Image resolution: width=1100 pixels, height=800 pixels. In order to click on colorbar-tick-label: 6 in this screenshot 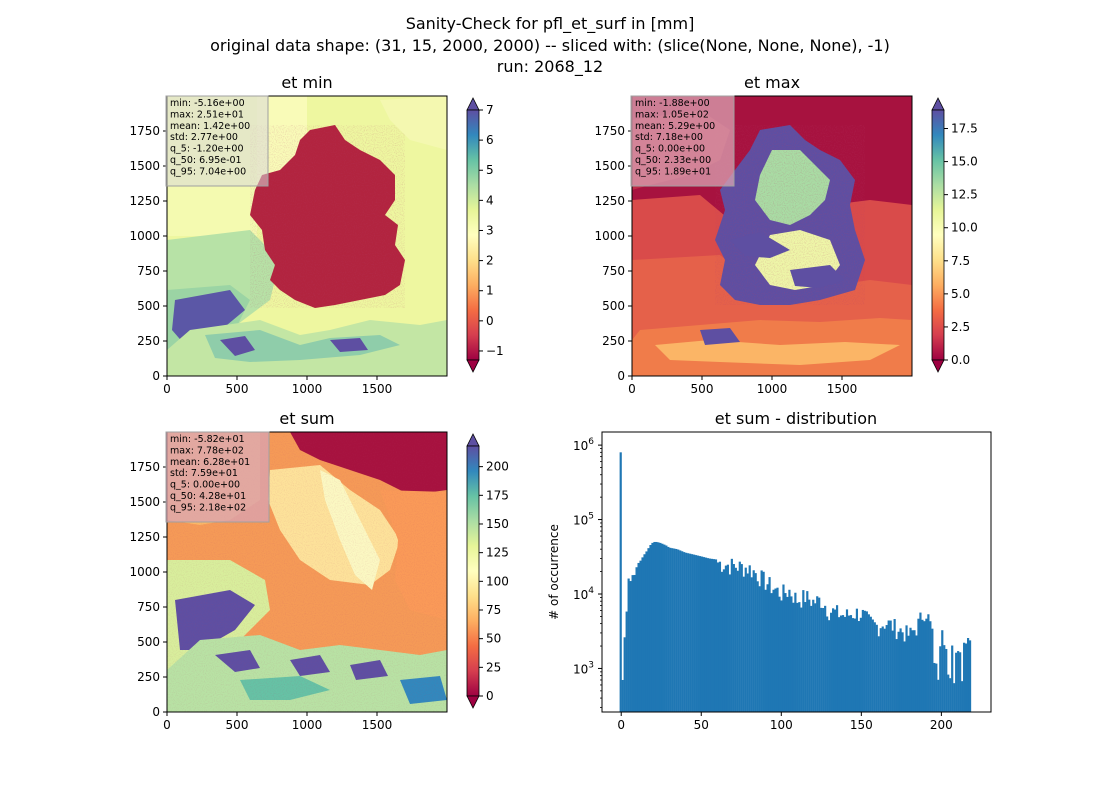, I will do `click(490, 140)`.